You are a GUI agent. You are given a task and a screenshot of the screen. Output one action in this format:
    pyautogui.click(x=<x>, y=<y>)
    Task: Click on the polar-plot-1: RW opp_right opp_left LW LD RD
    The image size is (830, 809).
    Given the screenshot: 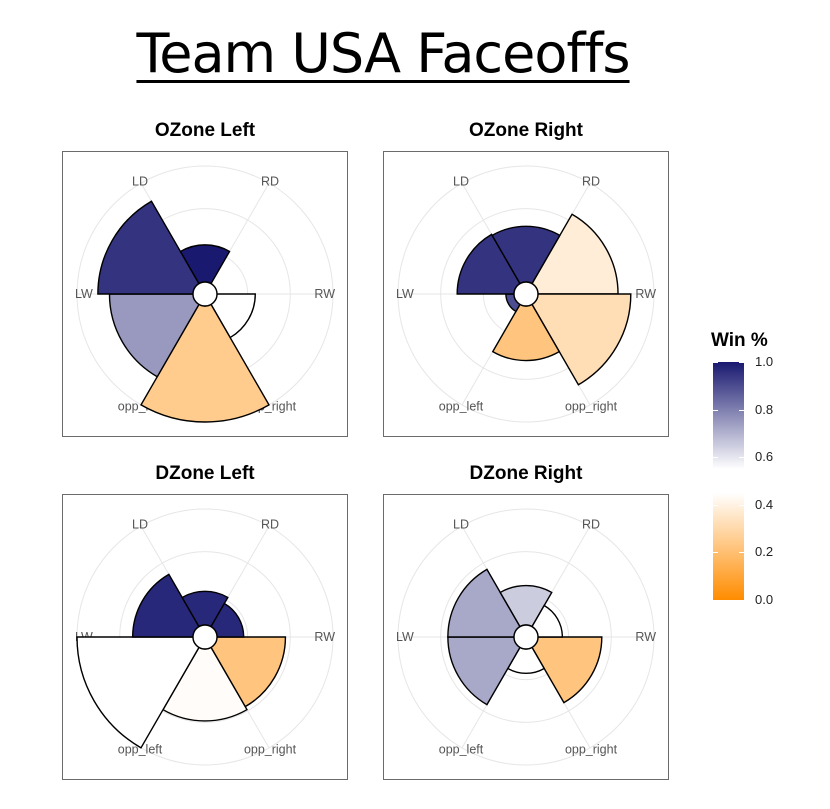 What is the action you would take?
    pyautogui.click(x=526, y=294)
    